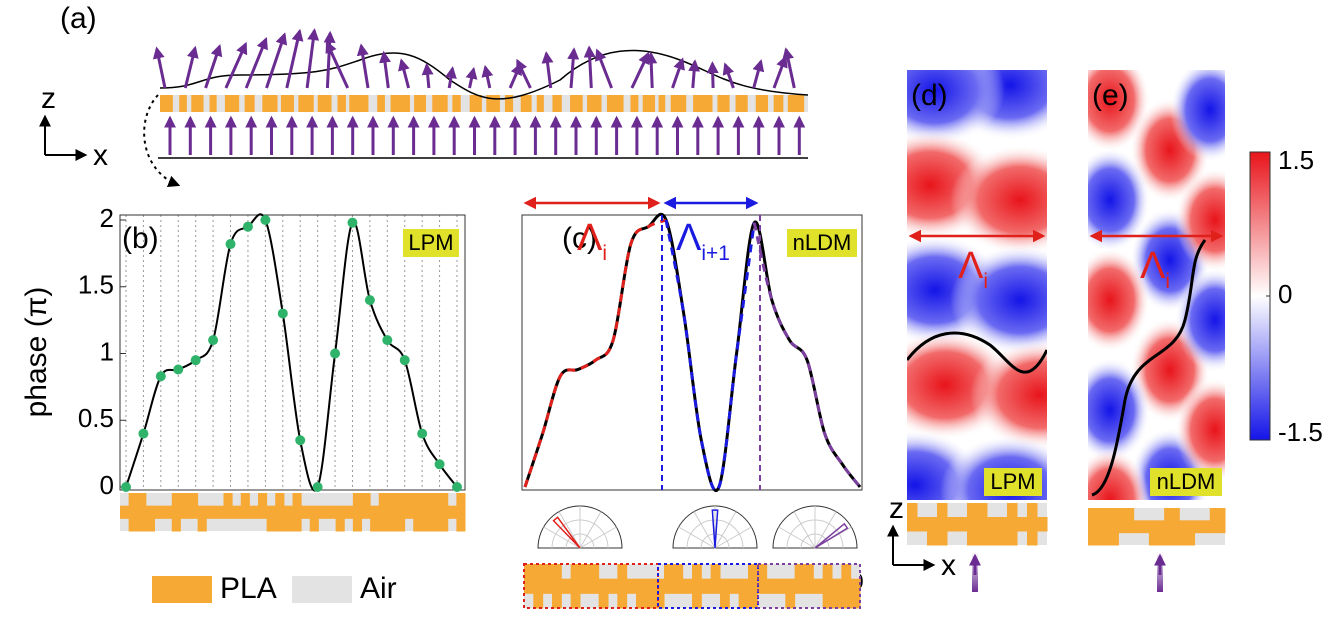  I want to click on axis-label: x, so click(100, 155).